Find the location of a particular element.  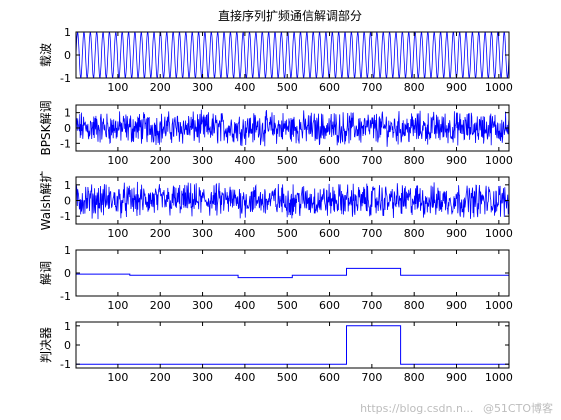

y-axis-label-5: 判决器 is located at coordinates (46, 345).